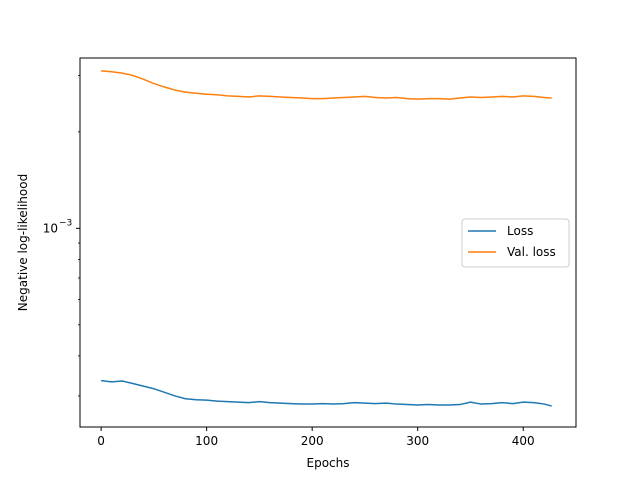  I want to click on x-axis-label: Epochs, so click(328, 463).